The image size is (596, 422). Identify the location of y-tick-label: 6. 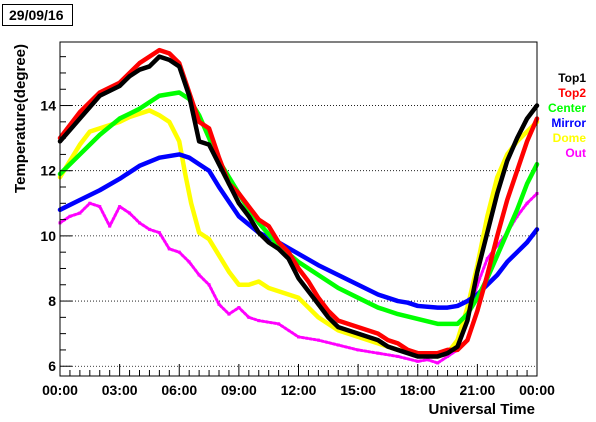
(52, 366).